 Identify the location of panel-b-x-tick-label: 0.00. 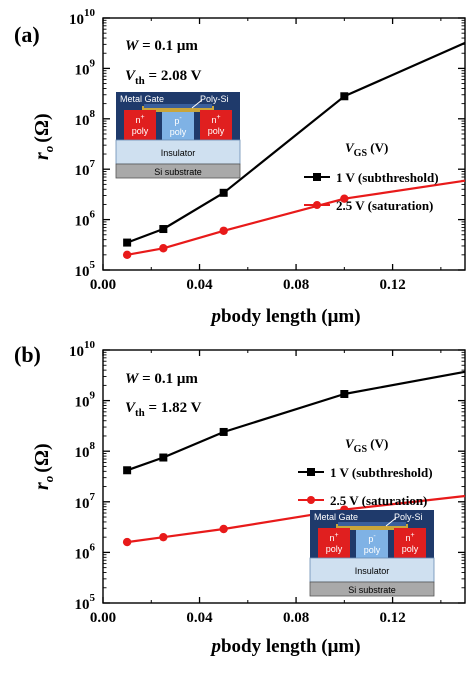
(103, 618).